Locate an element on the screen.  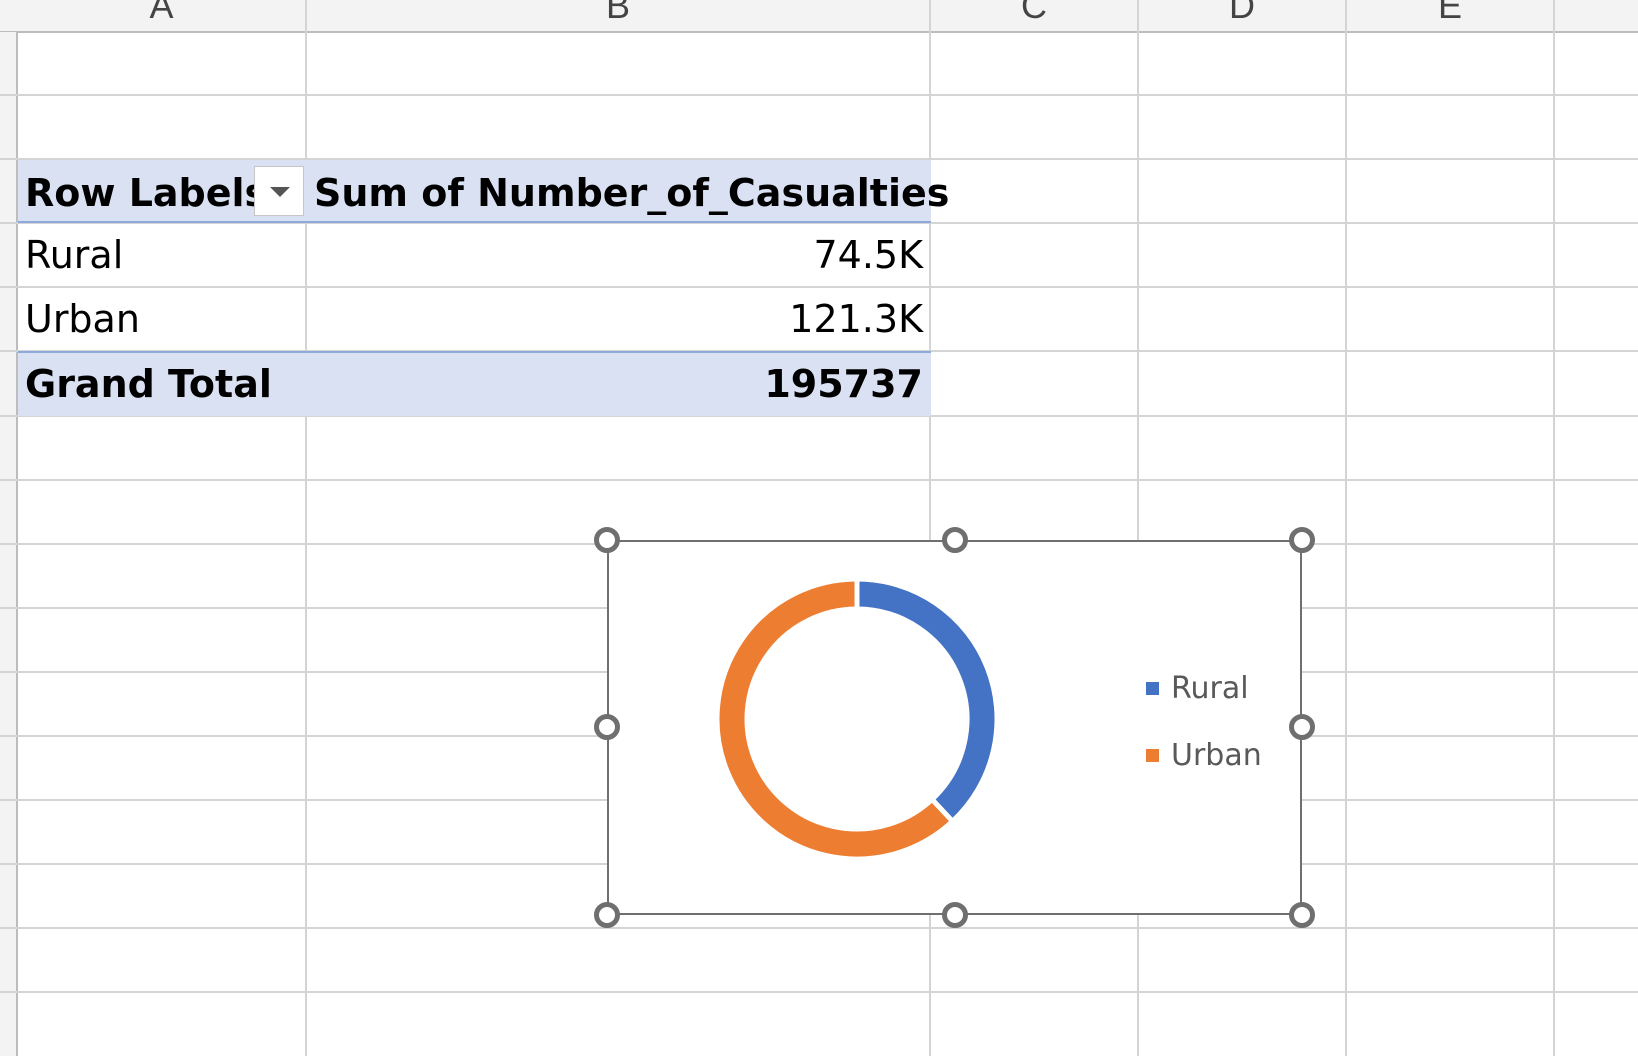
legend-label-rural: Rural is located at coordinates (1210, 688).